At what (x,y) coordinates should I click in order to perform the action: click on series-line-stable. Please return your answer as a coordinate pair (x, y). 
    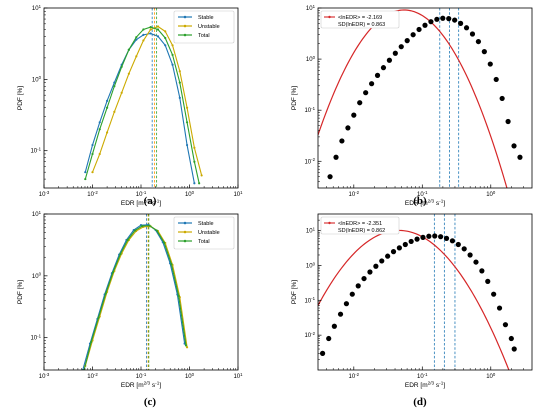
    Looking at the image, I should click on (134, 297).